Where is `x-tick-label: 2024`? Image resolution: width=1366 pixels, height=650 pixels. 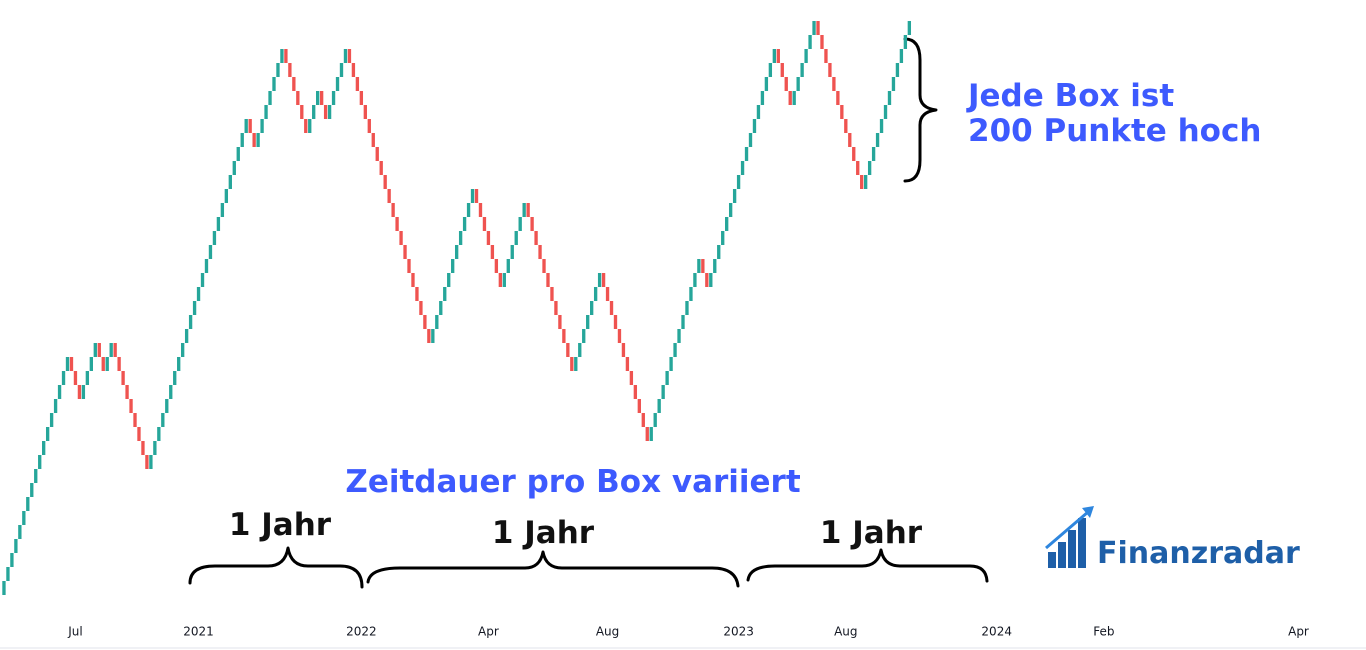
x-tick-label: 2024 is located at coordinates (996, 632).